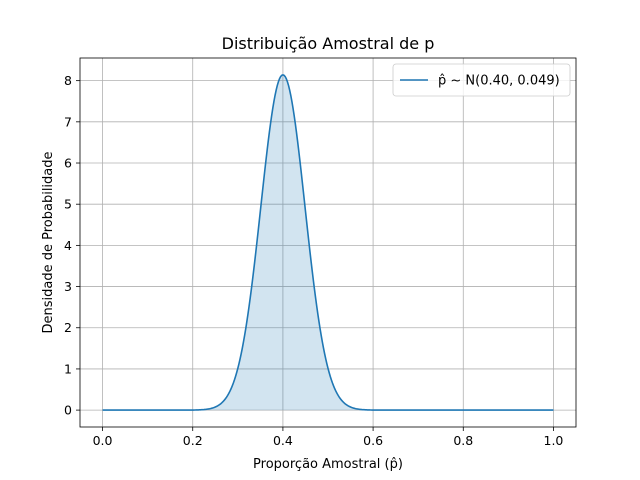  What do you see at coordinates (554, 440) in the screenshot?
I see `x-tick-label: 1.0` at bounding box center [554, 440].